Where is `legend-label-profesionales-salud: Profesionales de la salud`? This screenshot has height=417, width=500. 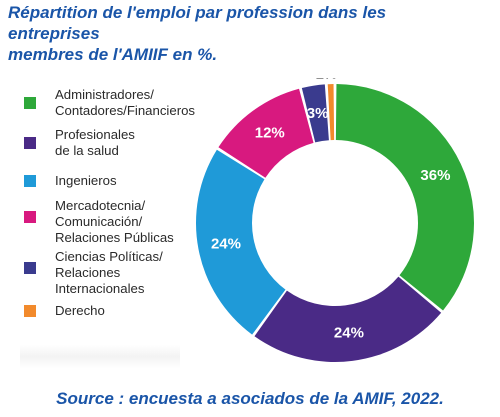 legend-label-profesionales-salud: Profesionales de la salud is located at coordinates (95, 143).